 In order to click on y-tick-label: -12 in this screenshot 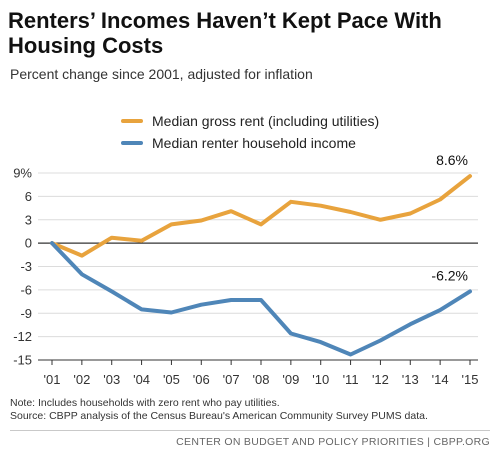, I will do `click(22, 336)`.